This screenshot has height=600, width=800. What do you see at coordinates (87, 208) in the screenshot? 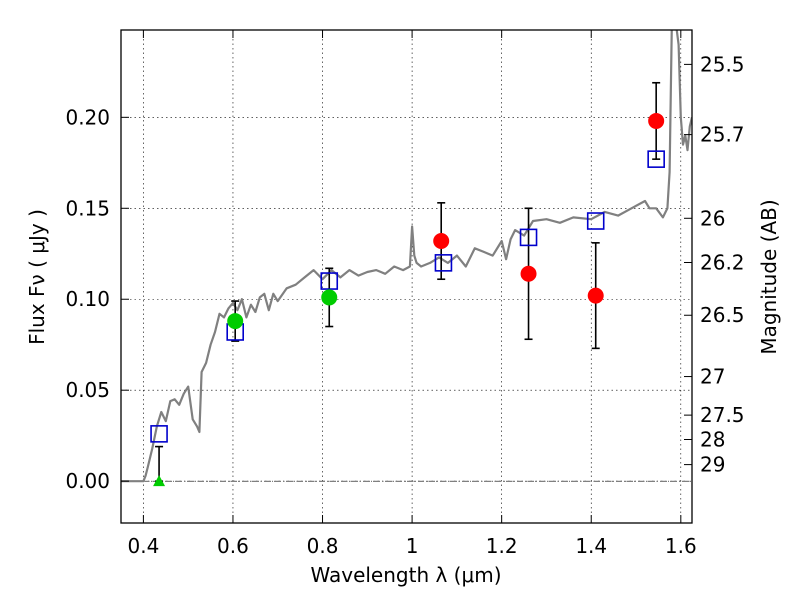
I see `y-tick-label: 0.15` at bounding box center [87, 208].